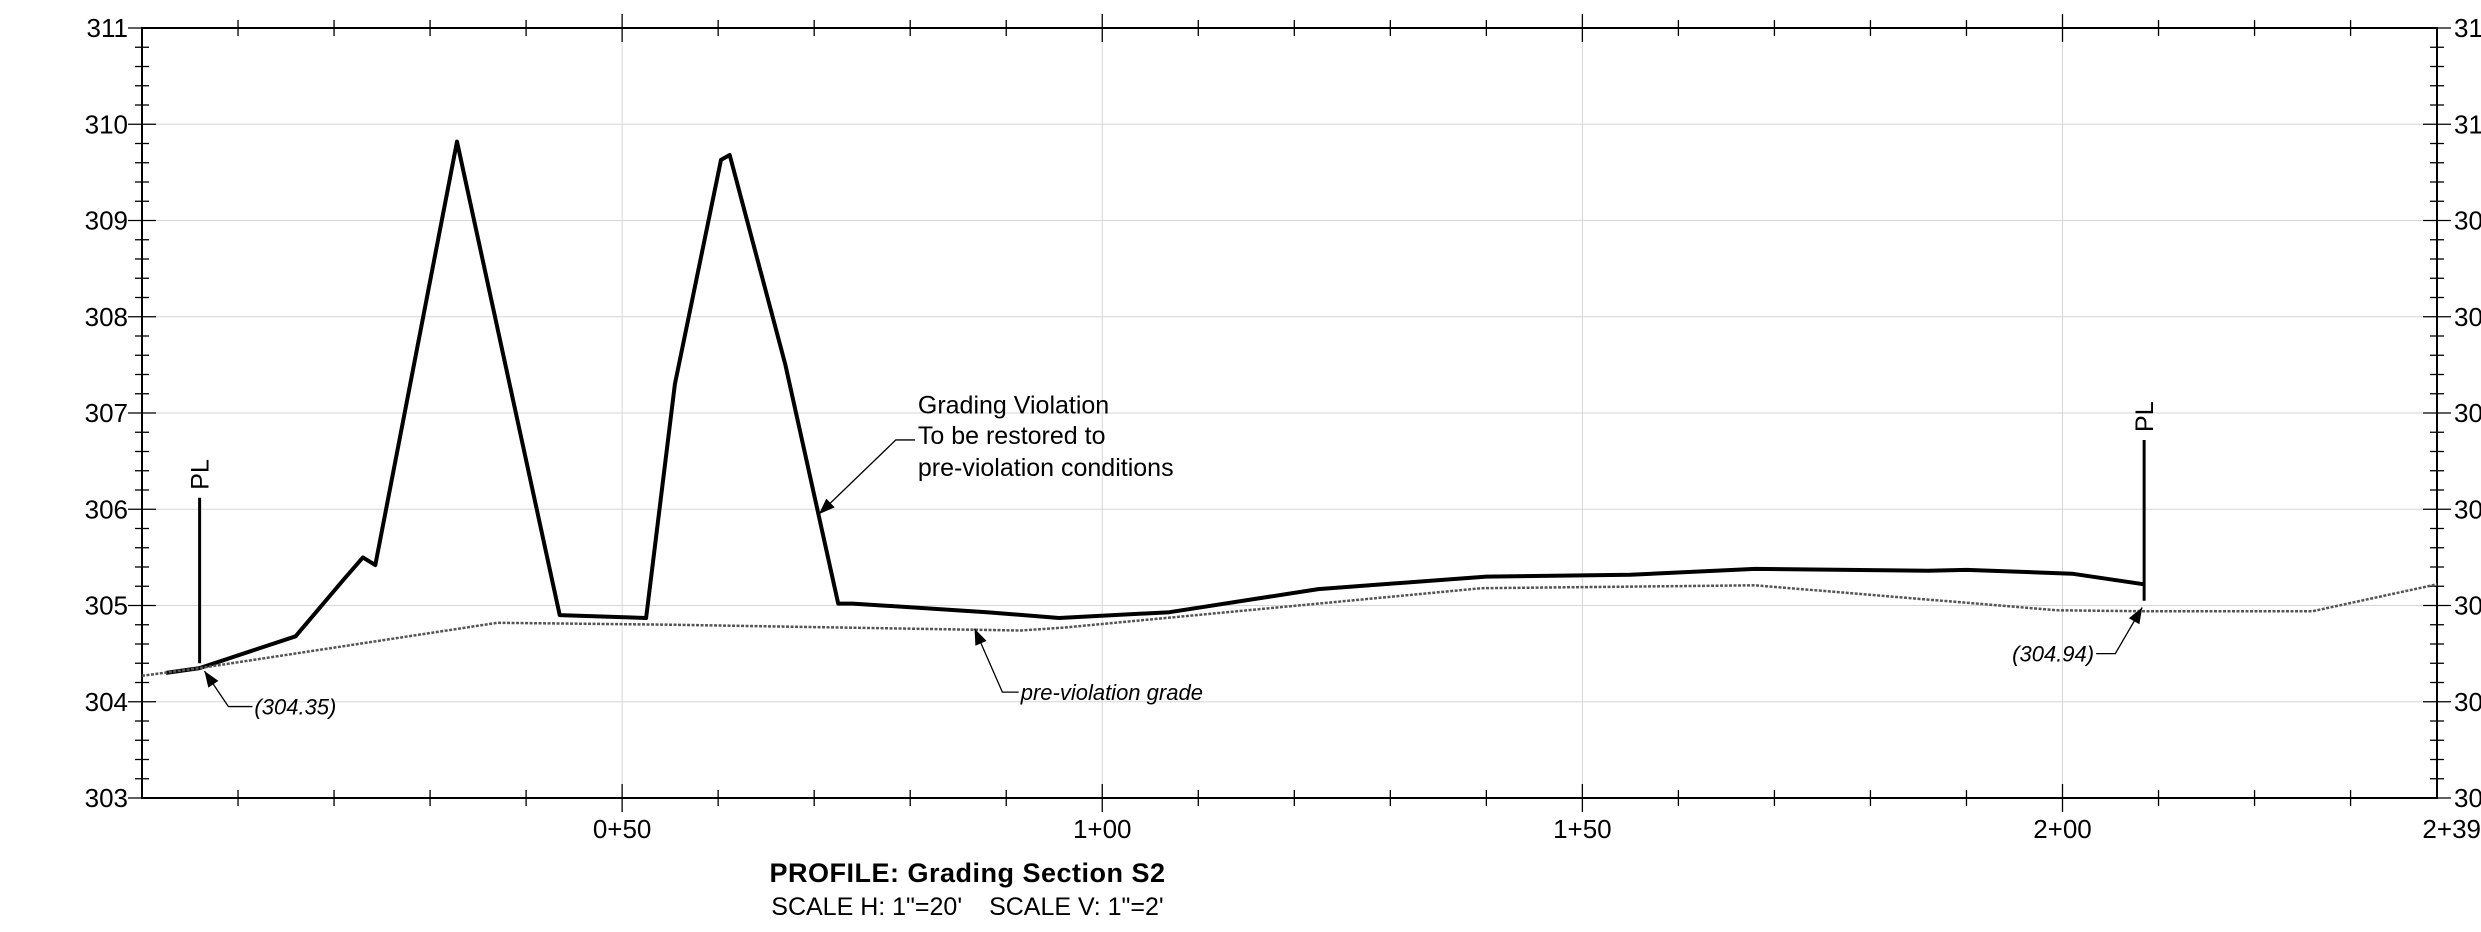 The height and width of the screenshot is (932, 2481). Describe the element at coordinates (867, 477) in the screenshot. I see `violation-leader` at that location.